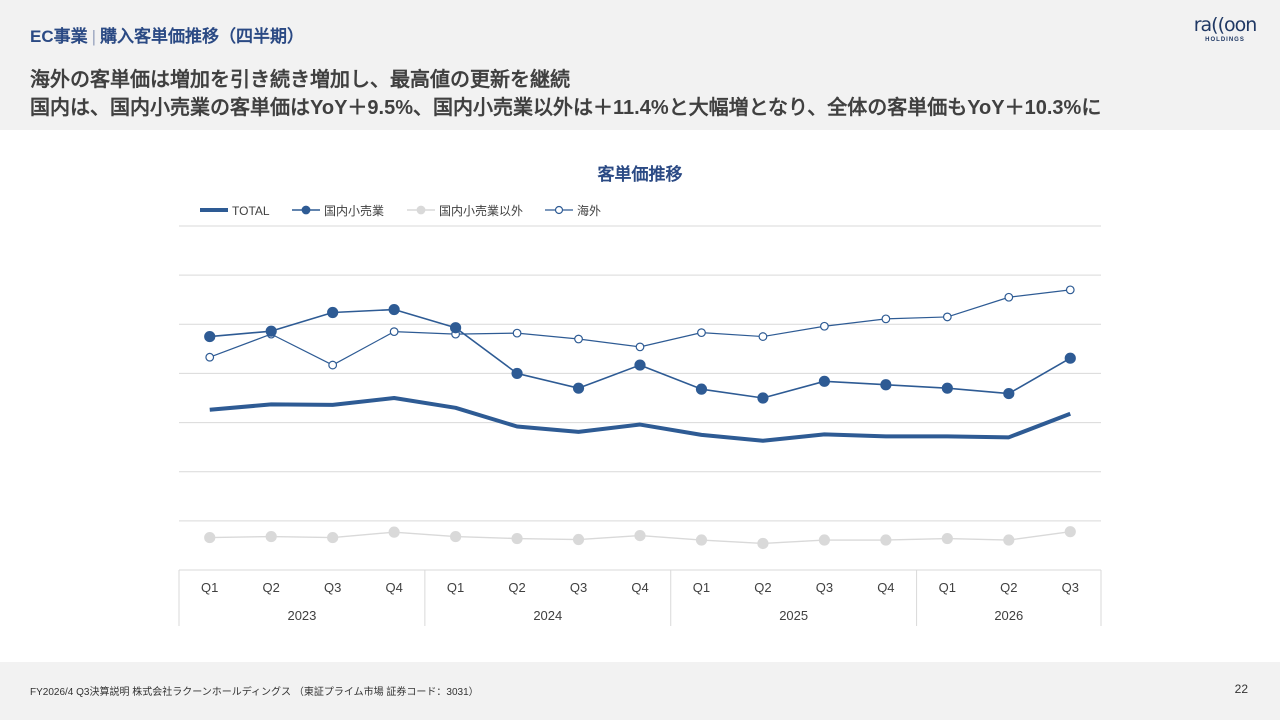  Describe the element at coordinates (59, 36) in the screenshot. I see `section-label: EC事業` at that location.